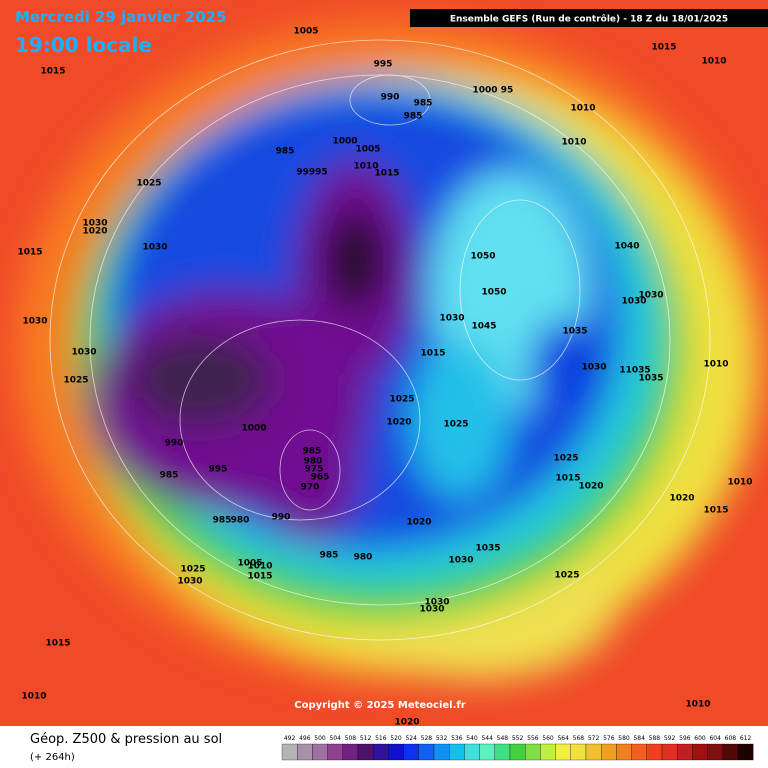  I want to click on scale-label: 540, so click(472, 738).